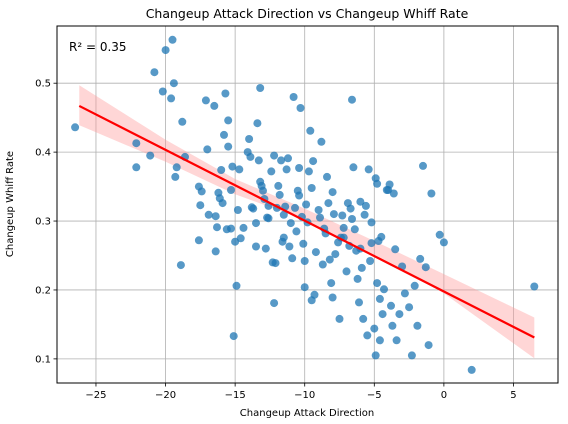 This screenshot has height=424, width=568. I want to click on y-tick-label: 0.3, so click(43, 222).